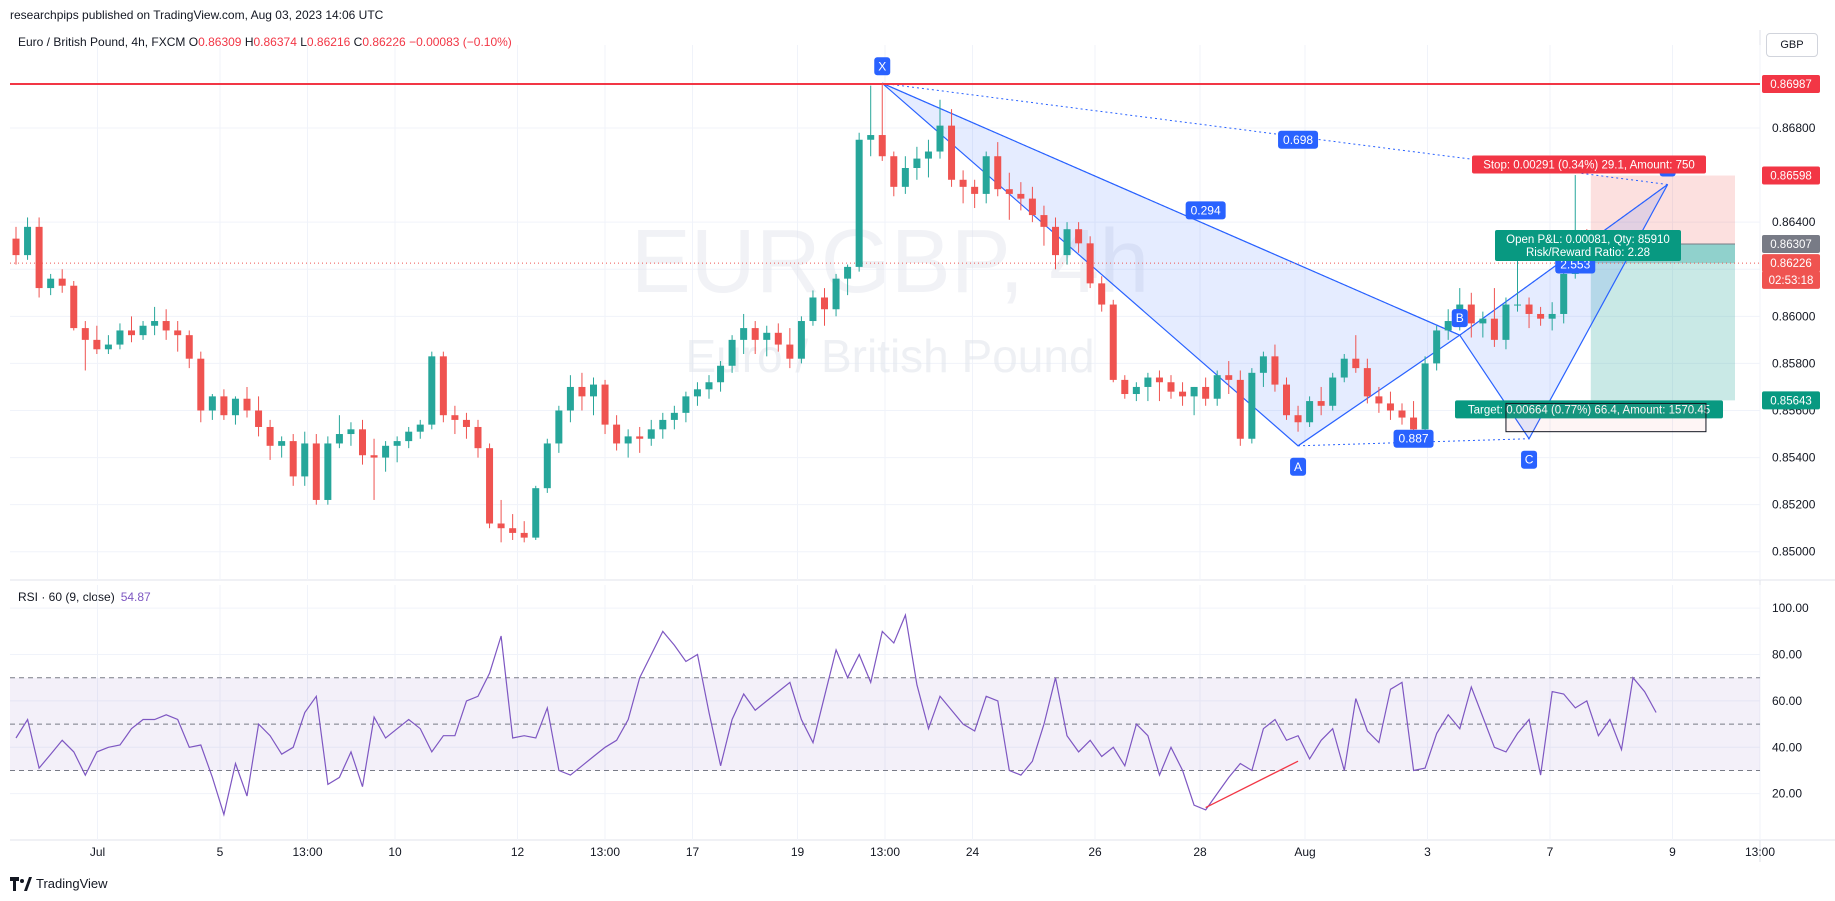  I want to click on rsi-tick-label: 20.00, so click(1787, 794).